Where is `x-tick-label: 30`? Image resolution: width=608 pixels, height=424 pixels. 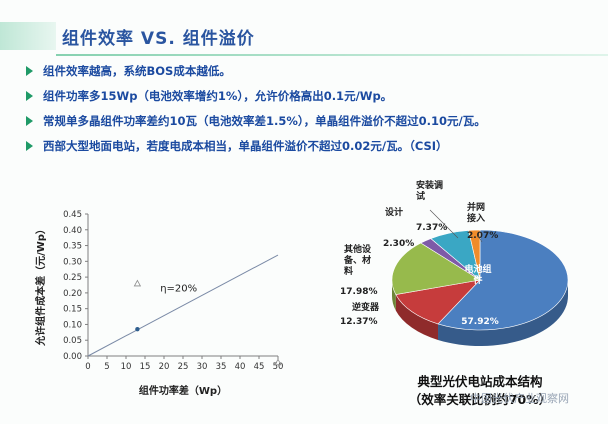 x-tick-label: 30 is located at coordinates (202, 367).